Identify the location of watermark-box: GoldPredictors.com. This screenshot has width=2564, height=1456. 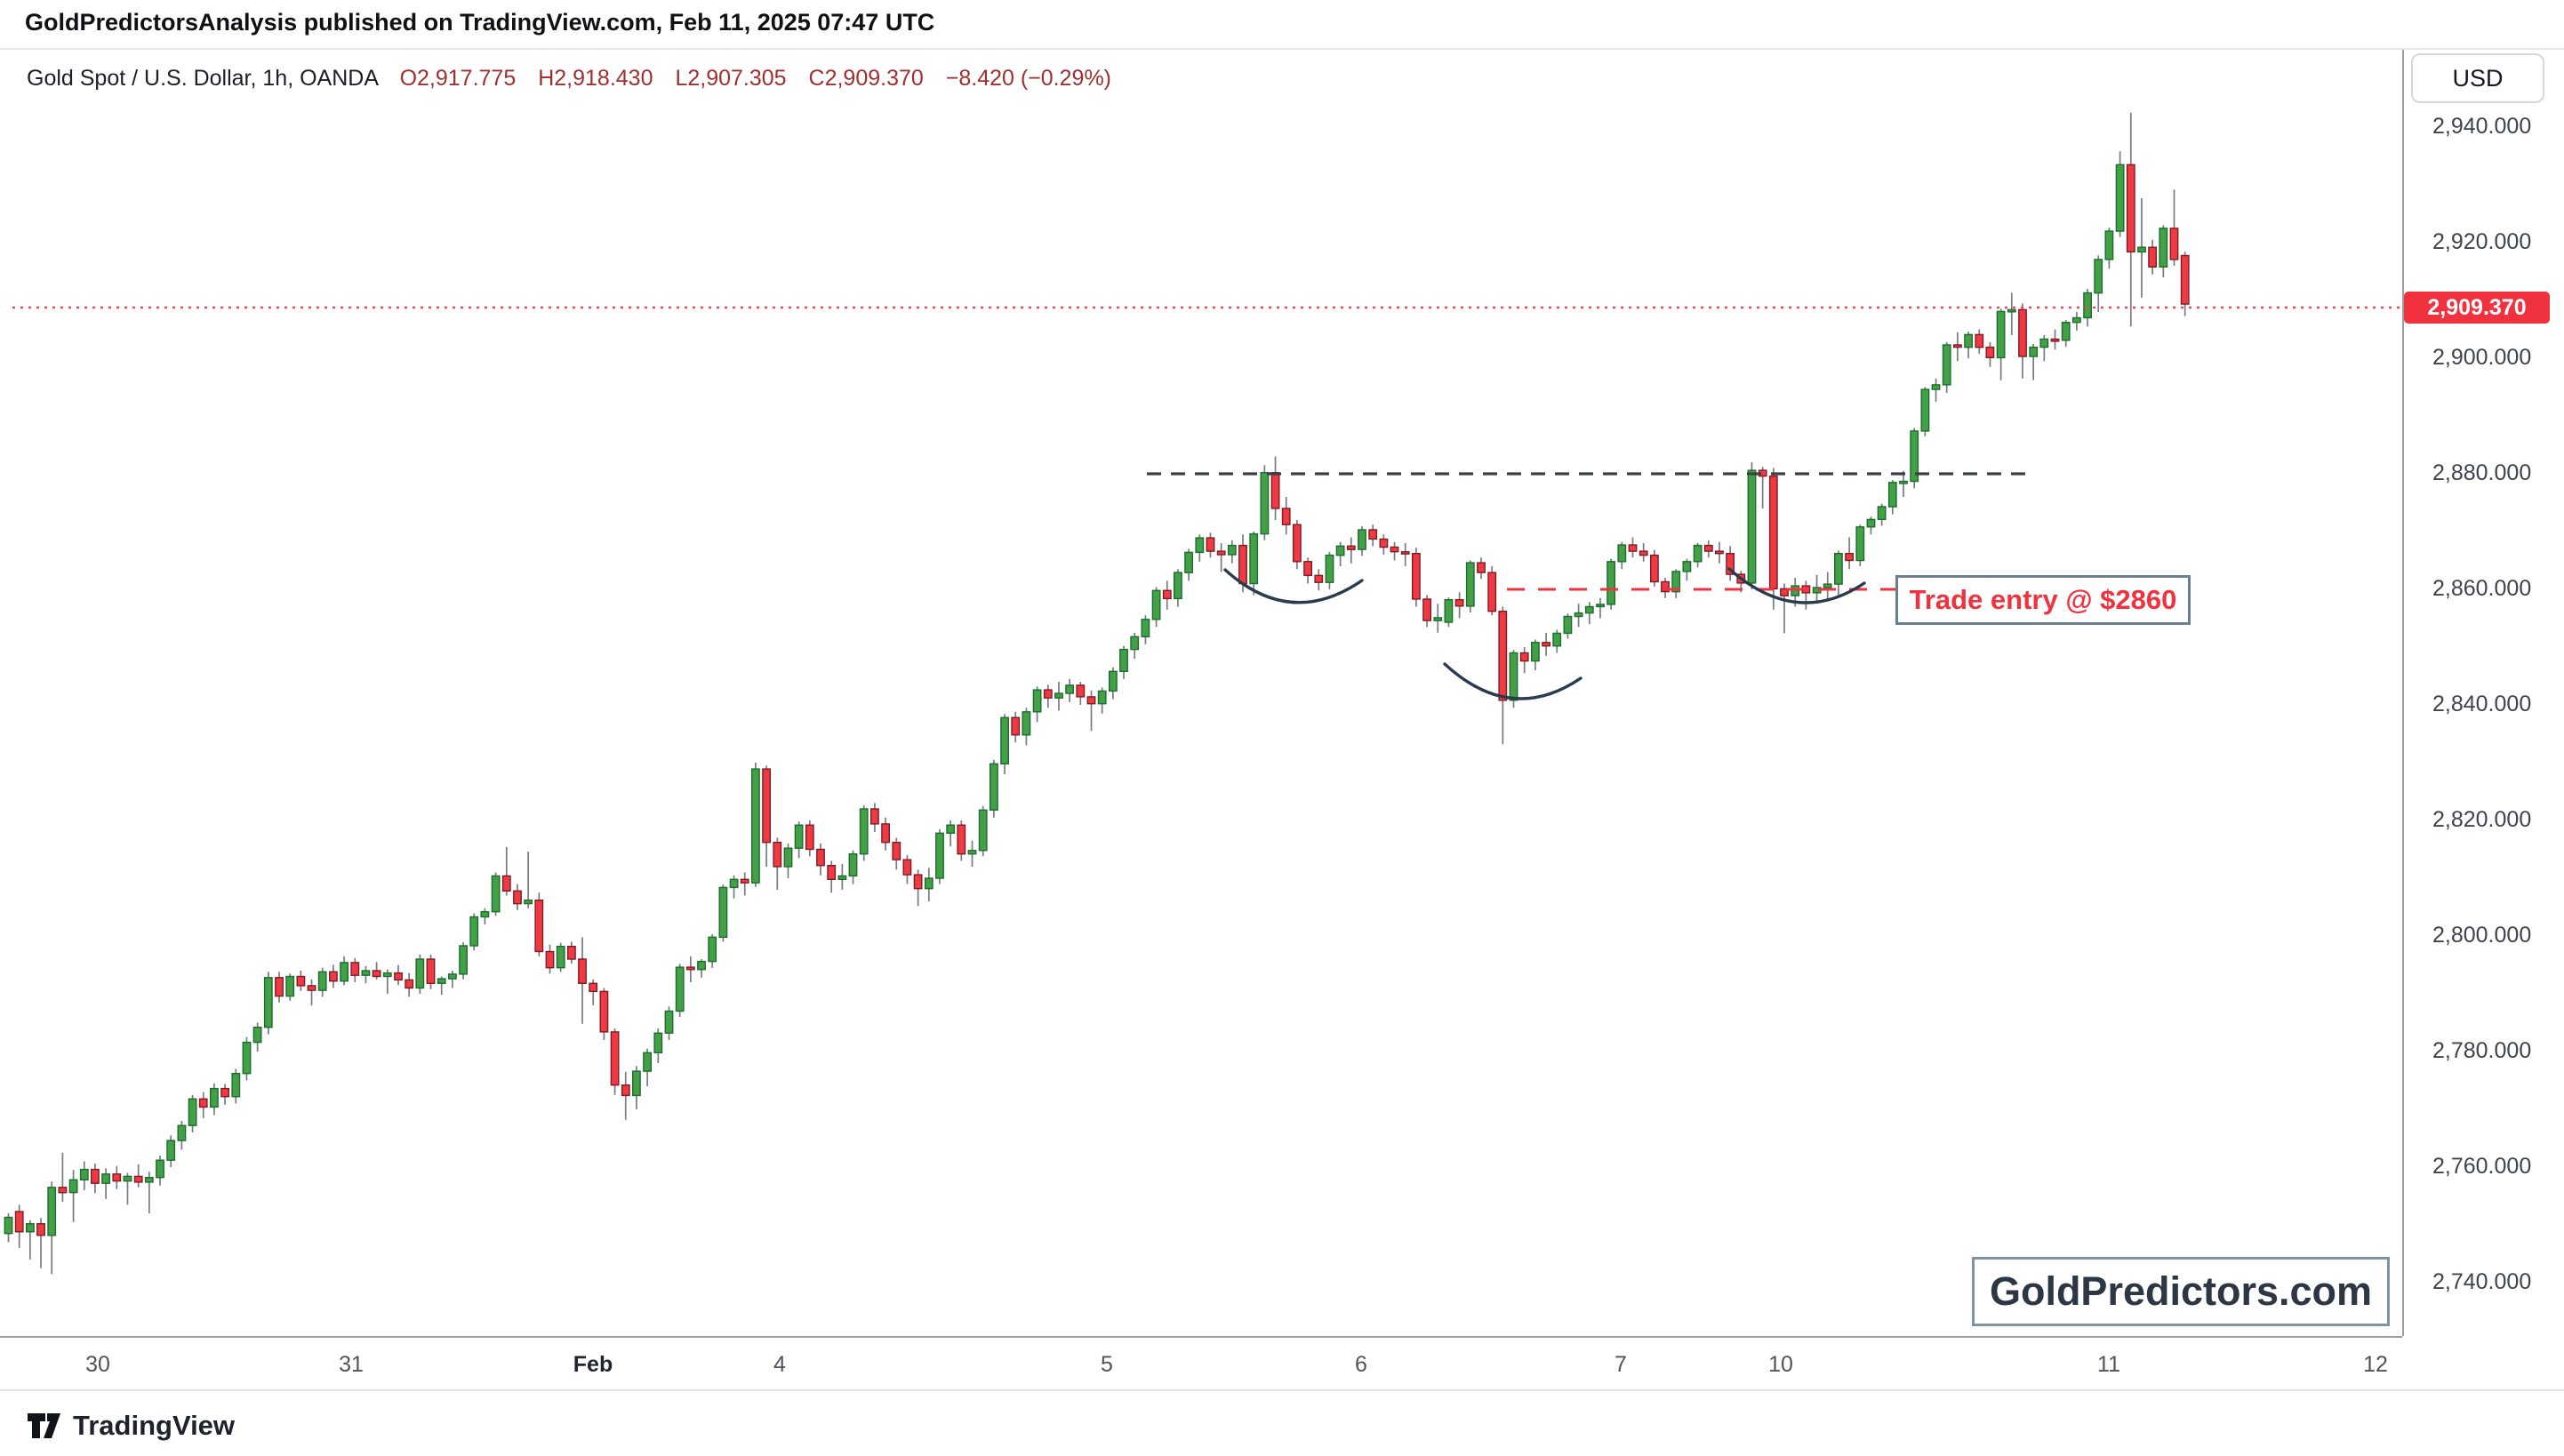
(2181, 1291).